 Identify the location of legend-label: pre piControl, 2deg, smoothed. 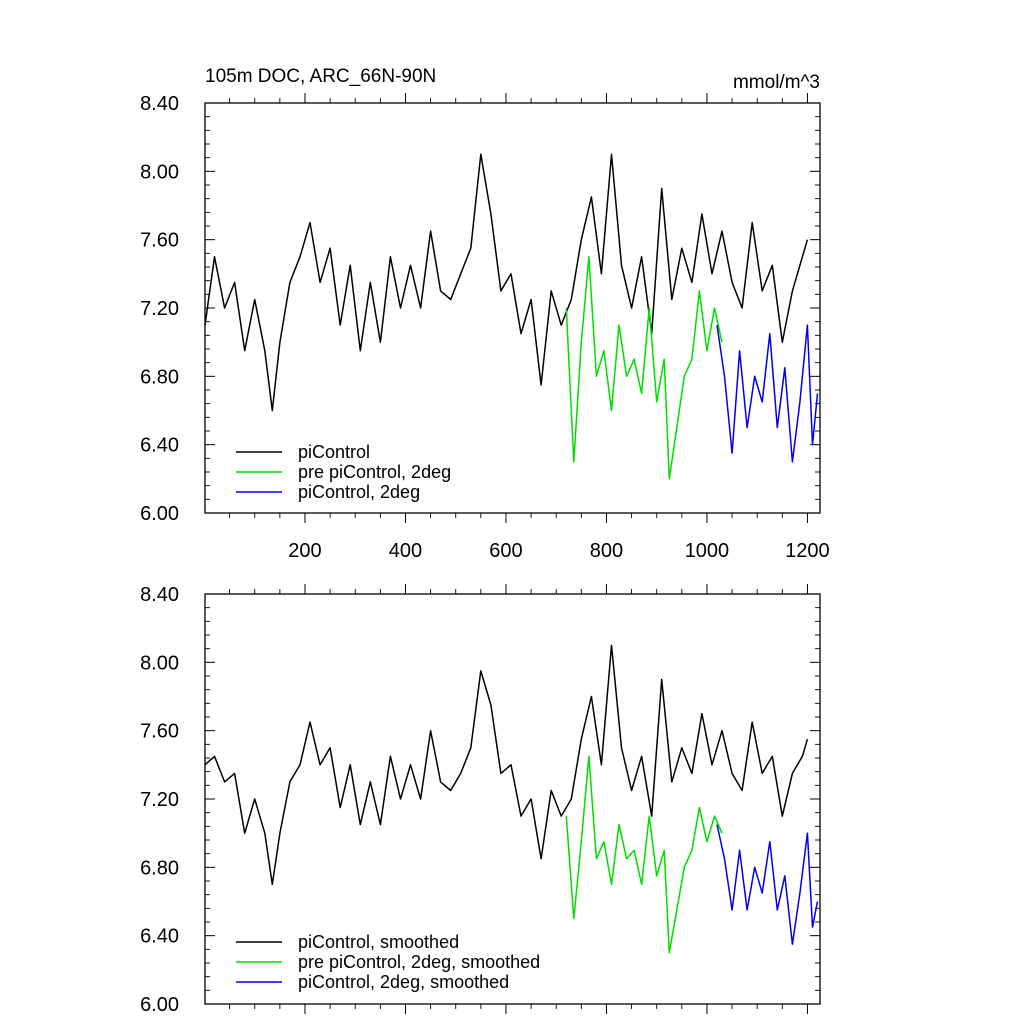
(419, 962).